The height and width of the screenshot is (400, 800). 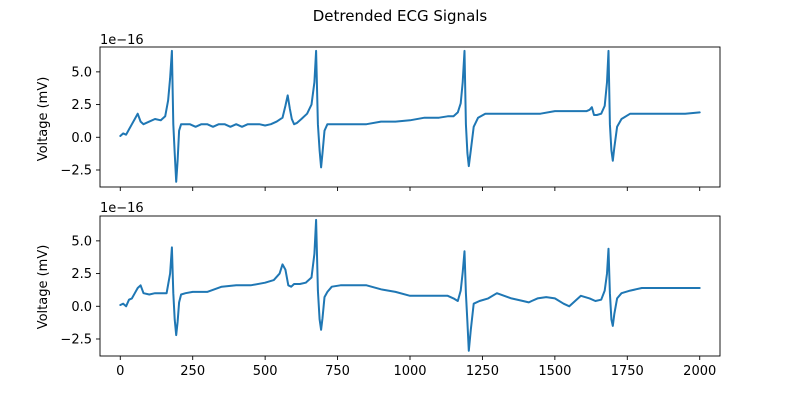 I want to click on bottom-x-tick-label-3: 750, so click(x=337, y=371).